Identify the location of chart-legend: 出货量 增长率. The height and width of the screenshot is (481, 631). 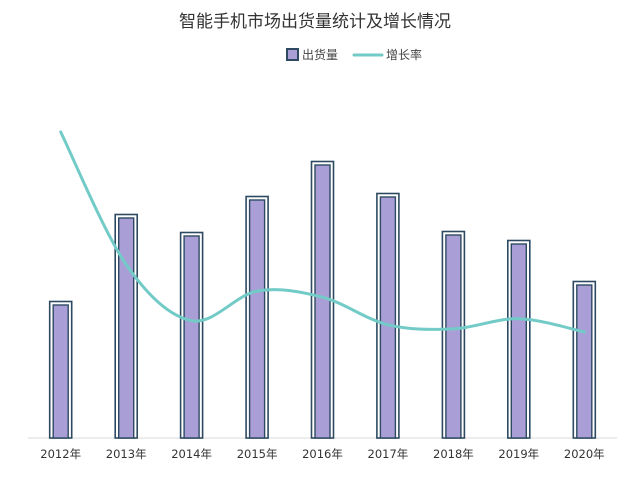
(354, 54).